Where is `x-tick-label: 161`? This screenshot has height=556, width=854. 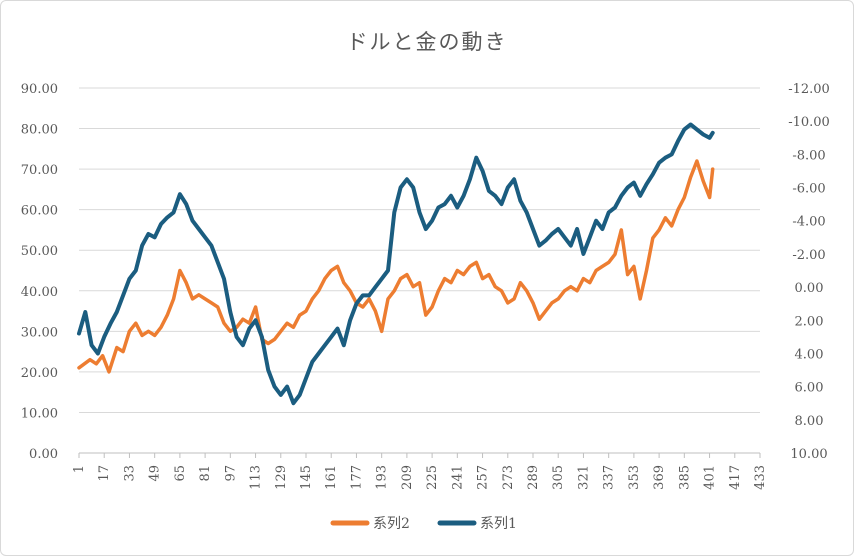 x-tick-label: 161 is located at coordinates (331, 477).